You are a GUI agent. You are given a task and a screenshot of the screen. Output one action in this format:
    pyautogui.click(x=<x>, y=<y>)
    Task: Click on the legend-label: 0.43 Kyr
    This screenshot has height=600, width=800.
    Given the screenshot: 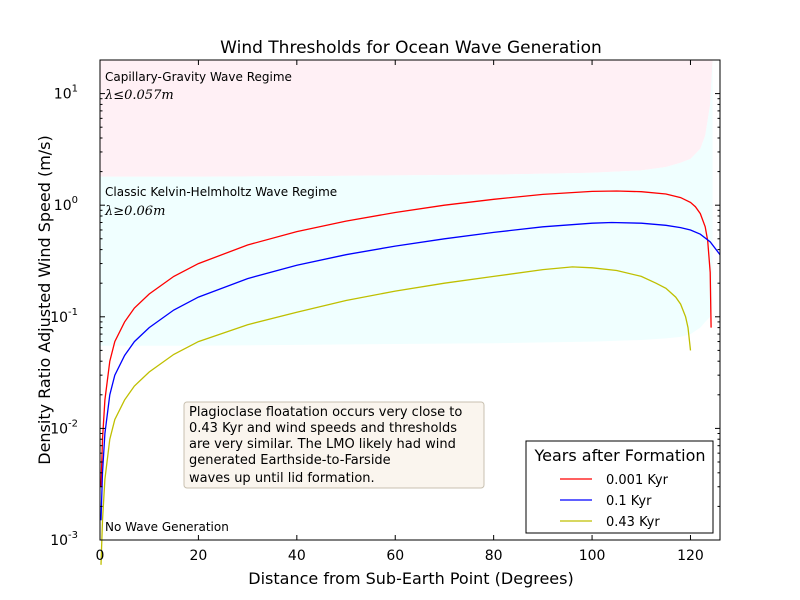 What is the action you would take?
    pyautogui.click(x=633, y=522)
    